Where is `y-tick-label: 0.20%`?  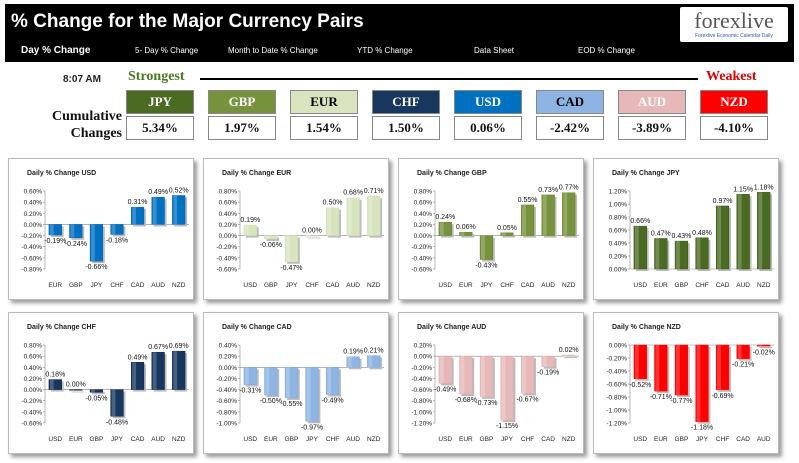 y-tick-label: 0.20% is located at coordinates (228, 357).